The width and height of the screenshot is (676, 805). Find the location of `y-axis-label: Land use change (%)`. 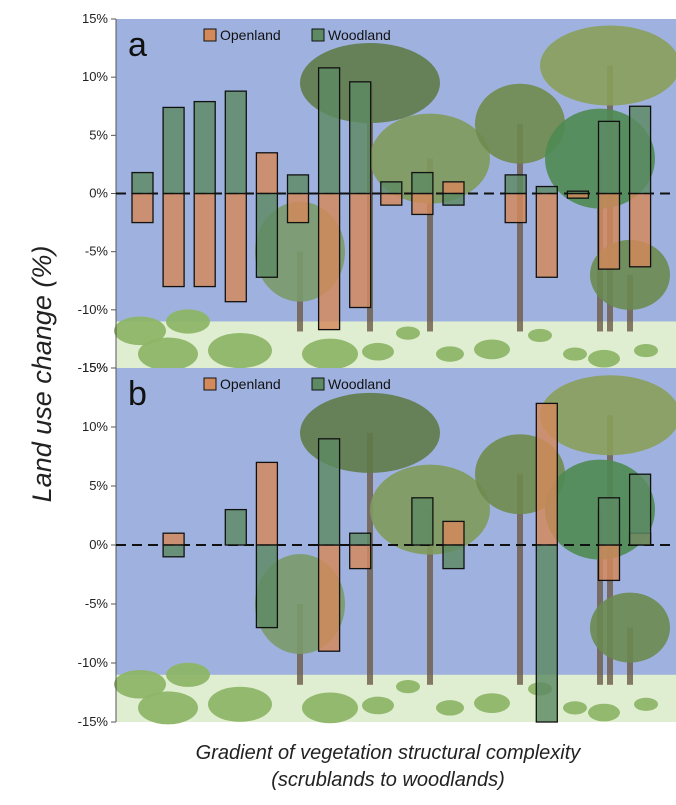

y-axis-label: Land use change (%) is located at coordinates (42, 374).